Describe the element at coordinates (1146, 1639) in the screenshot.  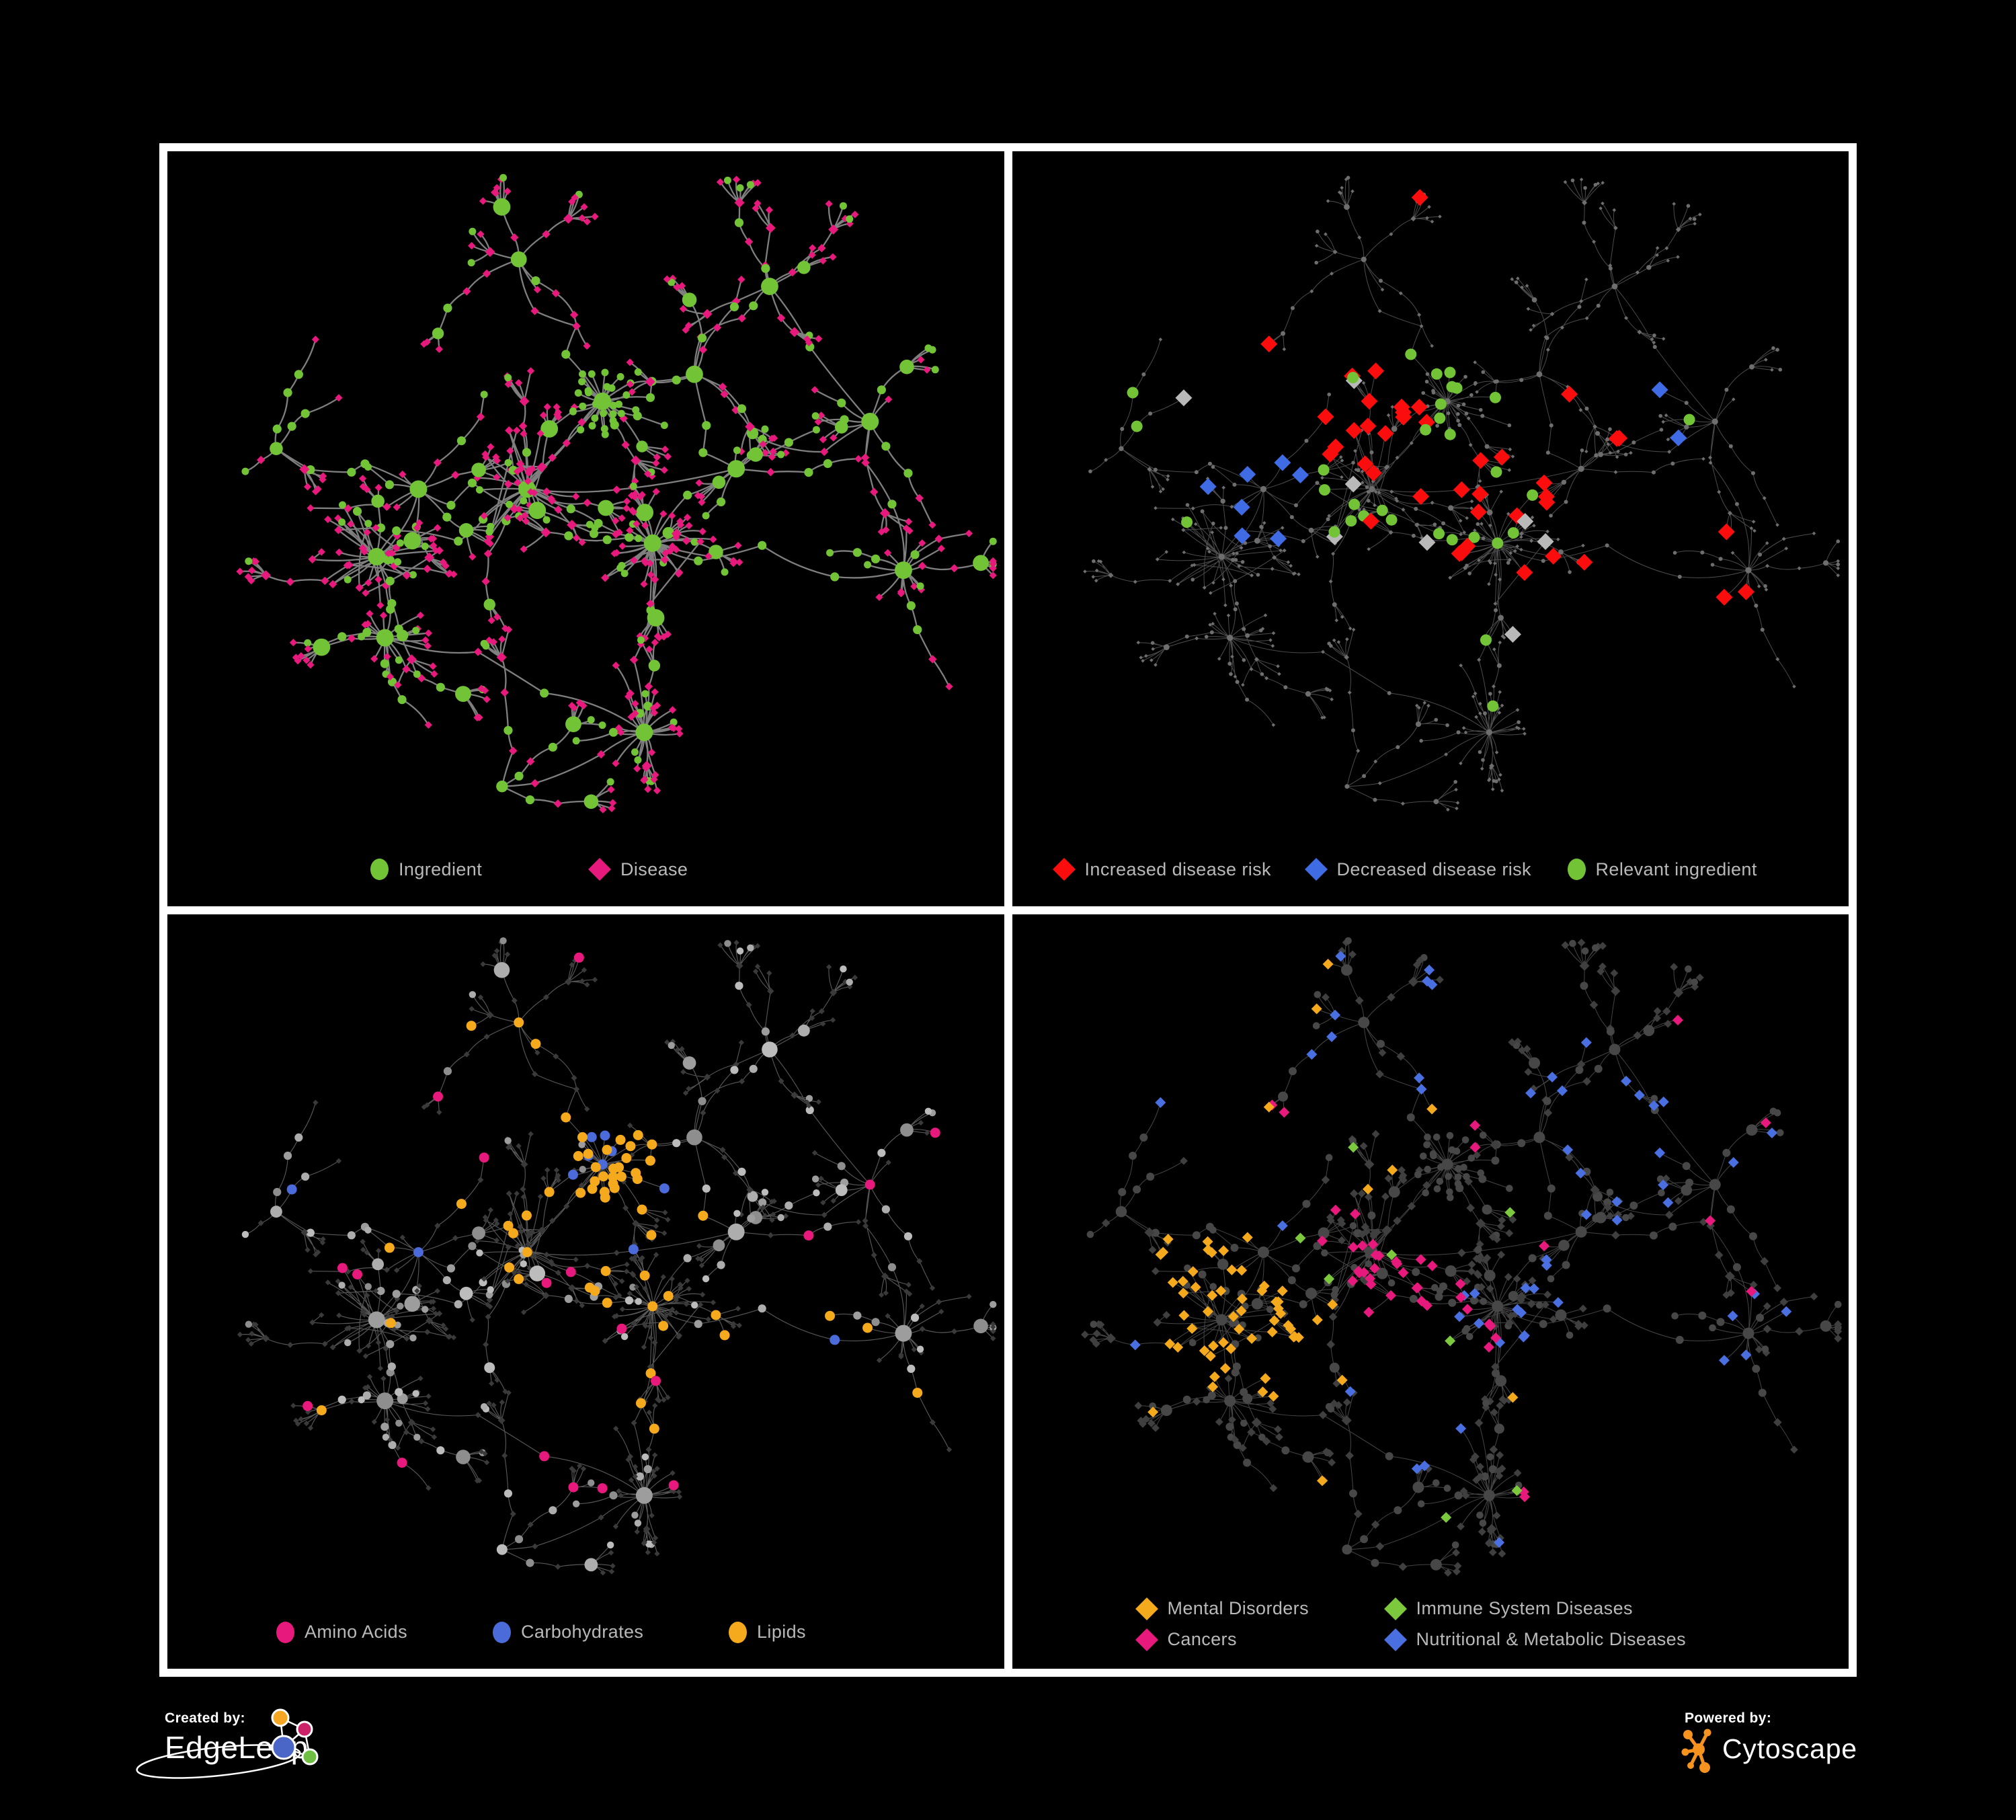
I see `cancers-diamond-icon` at that location.